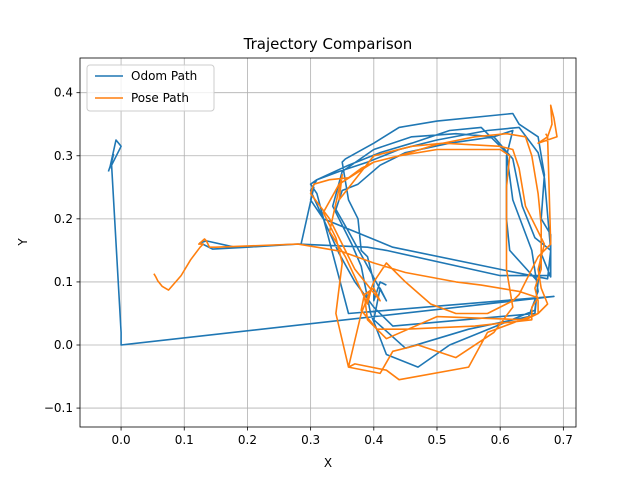 The width and height of the screenshot is (640, 480). Describe the element at coordinates (373, 440) in the screenshot. I see `x-tick-label: 0.4` at that location.